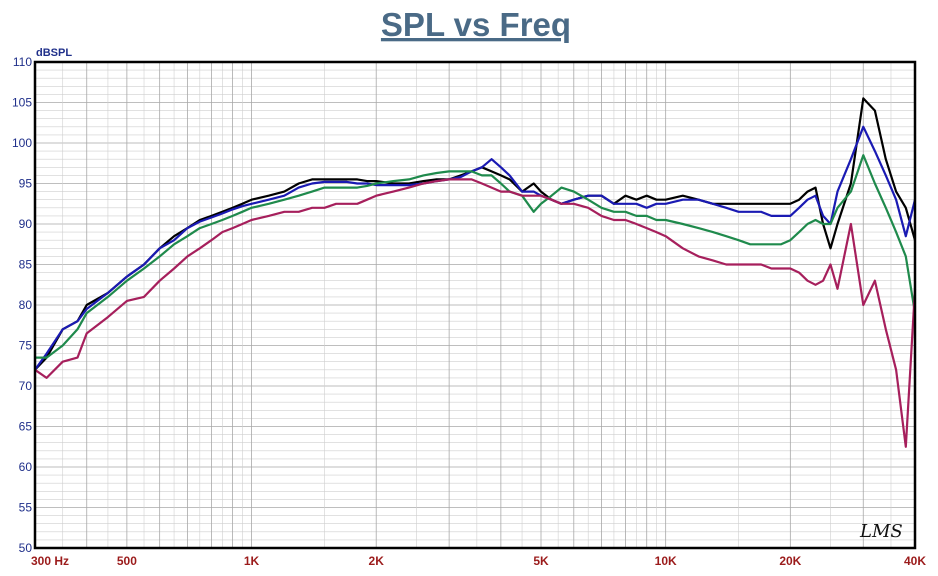 This screenshot has height=576, width=938. Describe the element at coordinates (50, 561) in the screenshot. I see `x-tick-label: 300 Hz` at that location.